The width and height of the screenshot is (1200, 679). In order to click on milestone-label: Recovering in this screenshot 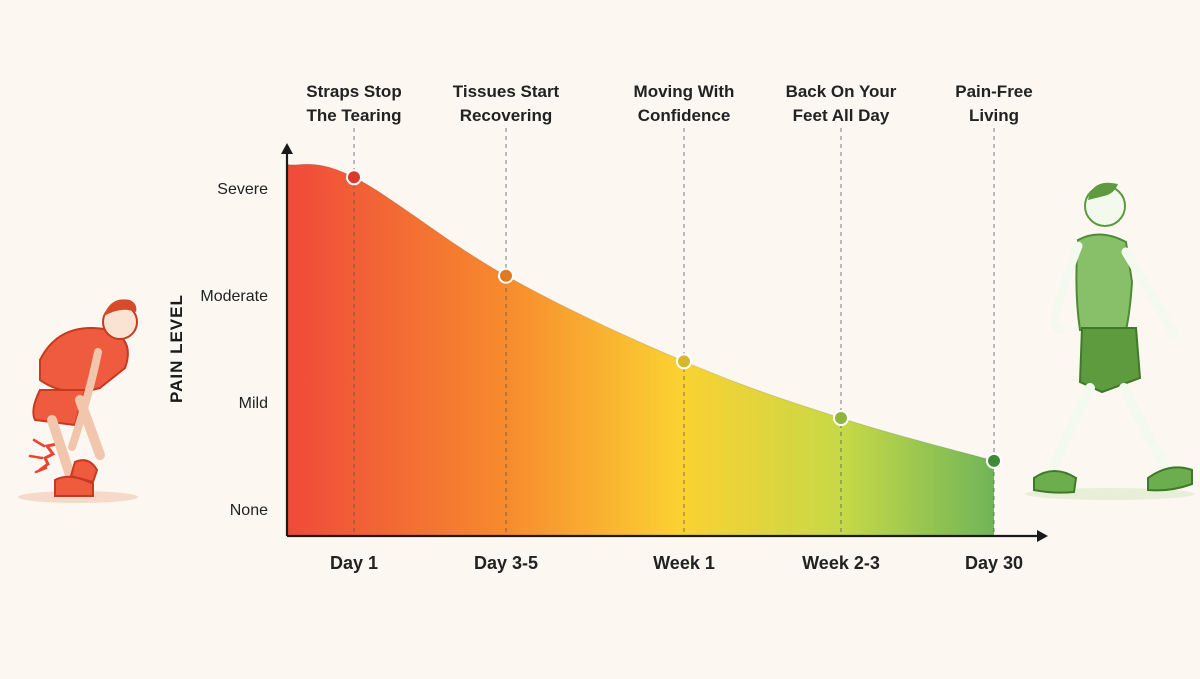, I will do `click(506, 115)`.